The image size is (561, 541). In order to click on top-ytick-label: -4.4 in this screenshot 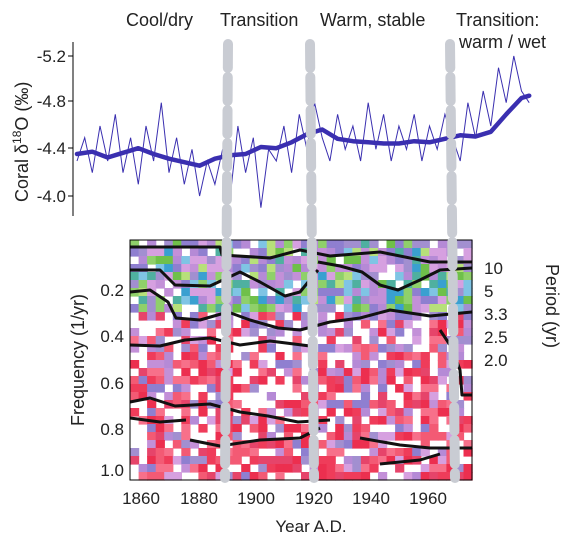, I will do `click(51, 148)`.